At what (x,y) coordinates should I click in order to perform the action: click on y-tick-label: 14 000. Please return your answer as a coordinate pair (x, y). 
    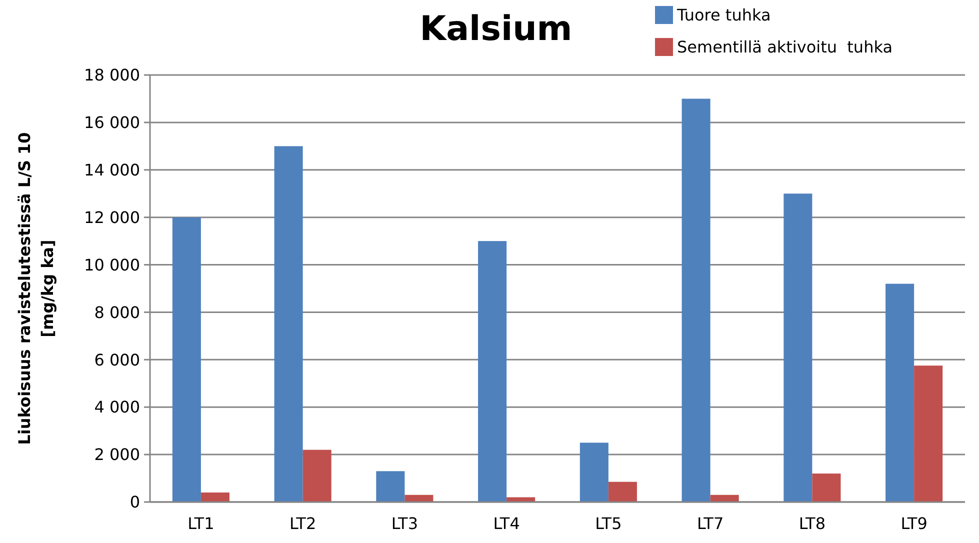
    Looking at the image, I should click on (112, 170).